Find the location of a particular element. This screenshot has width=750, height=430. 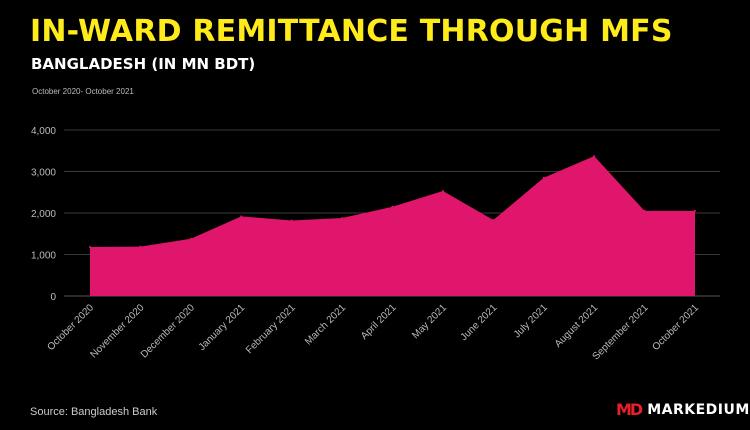

y-tick-label: 2,000 is located at coordinates (43, 214).